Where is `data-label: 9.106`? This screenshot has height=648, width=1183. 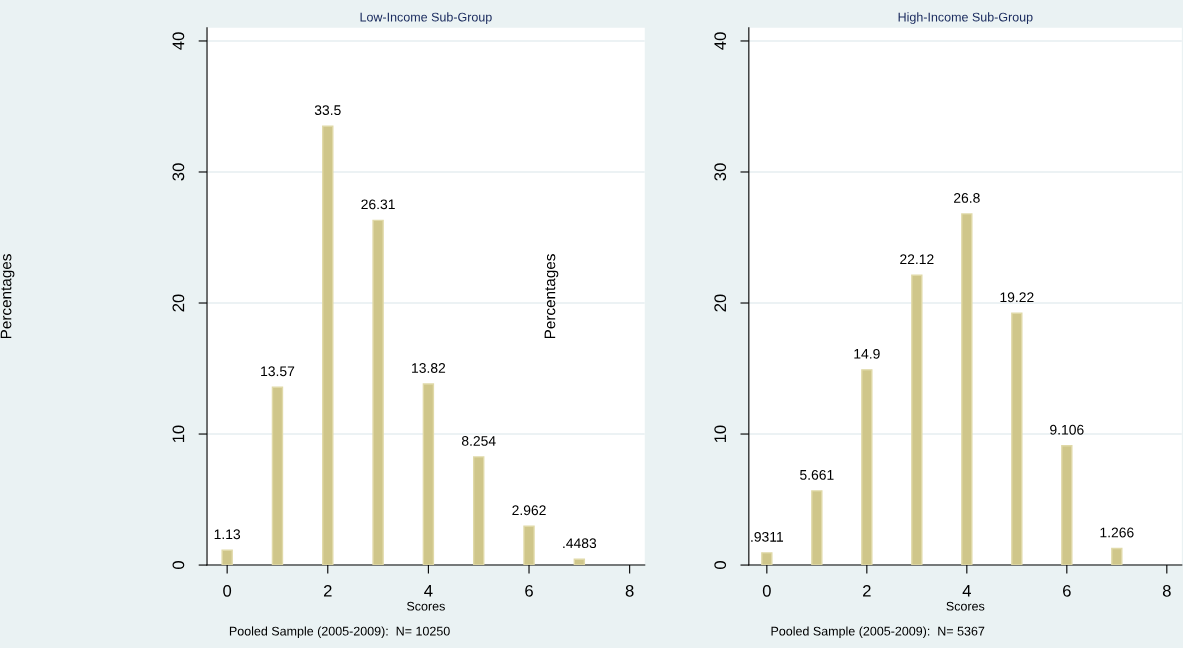 data-label: 9.106 is located at coordinates (1067, 429).